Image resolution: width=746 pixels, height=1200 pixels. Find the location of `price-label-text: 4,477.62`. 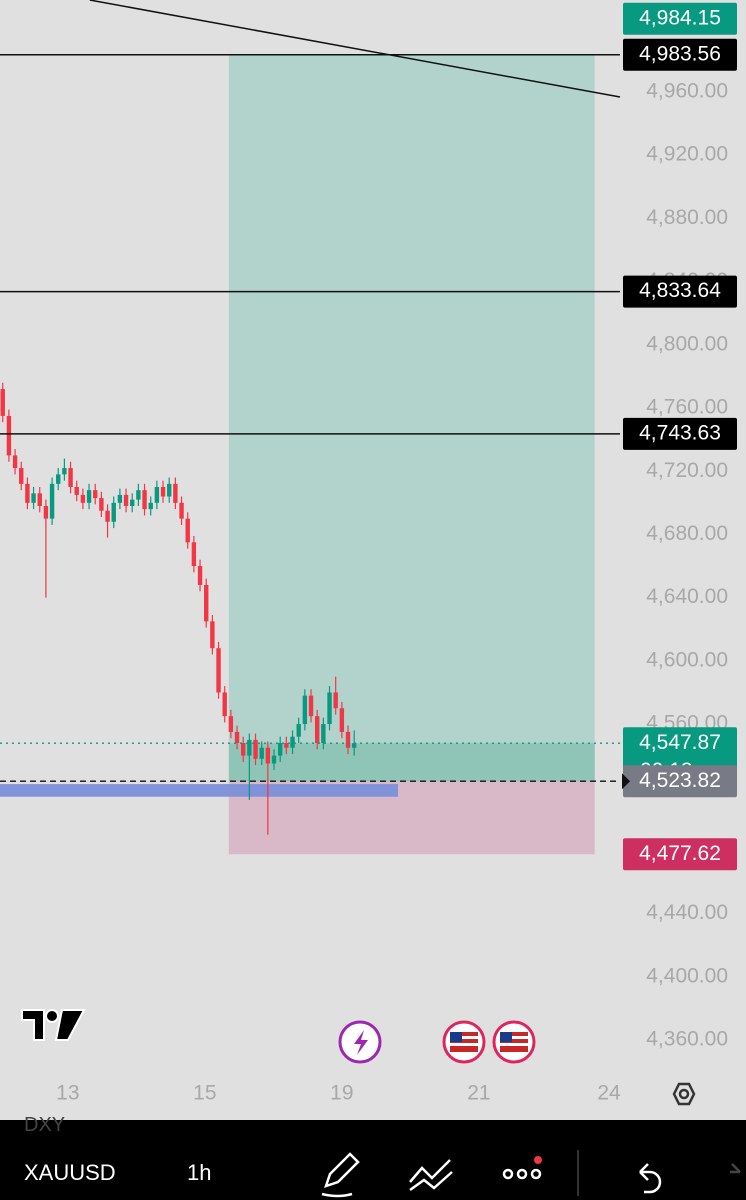

price-label-text: 4,477.62 is located at coordinates (680, 853).